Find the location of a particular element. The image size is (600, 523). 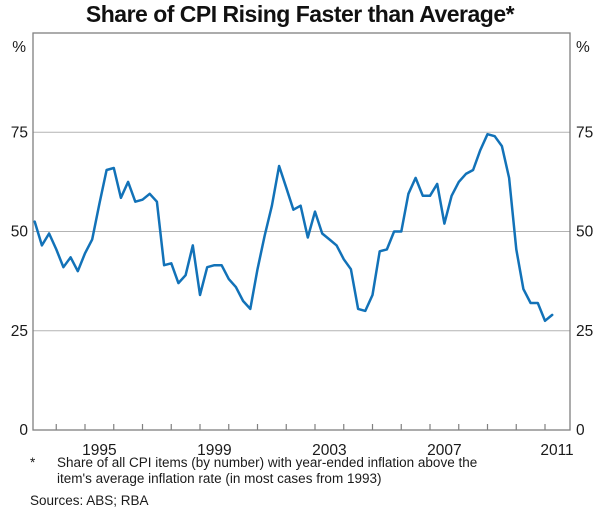

y-label-right-0: 0 is located at coordinates (580, 430).